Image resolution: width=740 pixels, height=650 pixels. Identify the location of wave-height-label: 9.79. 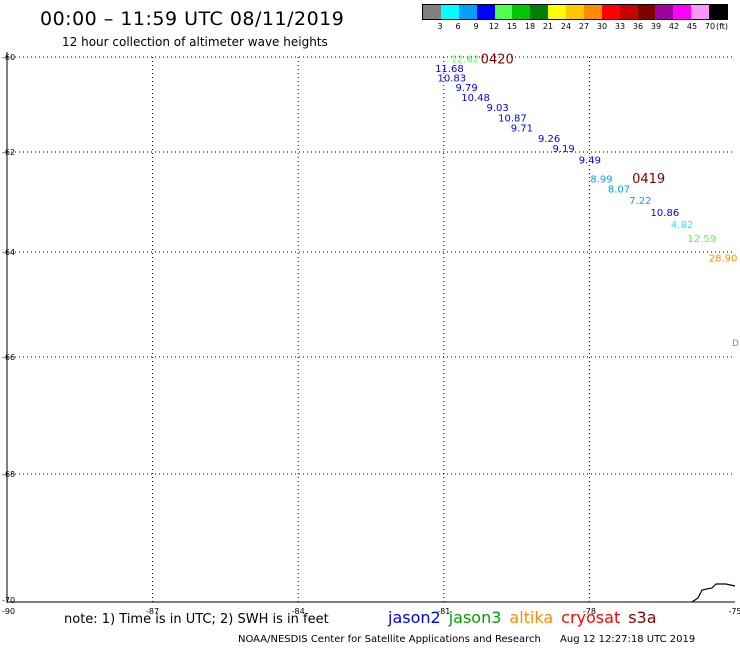
(466, 88).